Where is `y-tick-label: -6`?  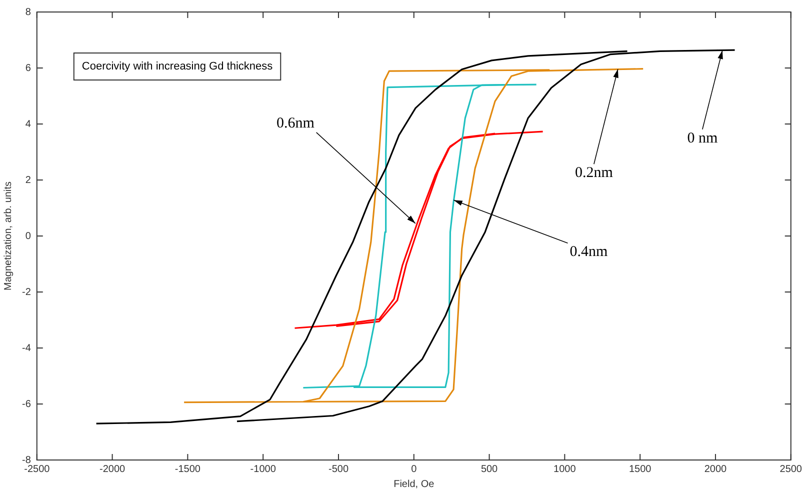
y-tick-label: -6 is located at coordinates (27, 404).